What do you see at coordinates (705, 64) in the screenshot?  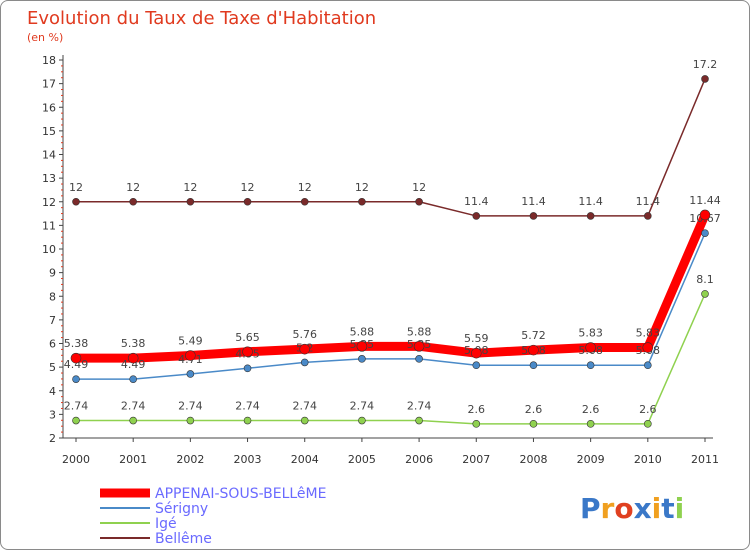 I see `data-label: 17.2` at bounding box center [705, 64].